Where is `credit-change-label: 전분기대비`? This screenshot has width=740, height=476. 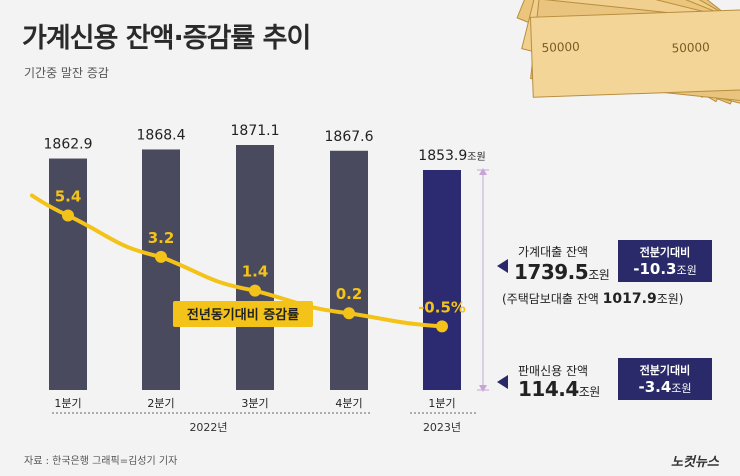 credit-change-label: 전분기대비 is located at coordinates (665, 370).